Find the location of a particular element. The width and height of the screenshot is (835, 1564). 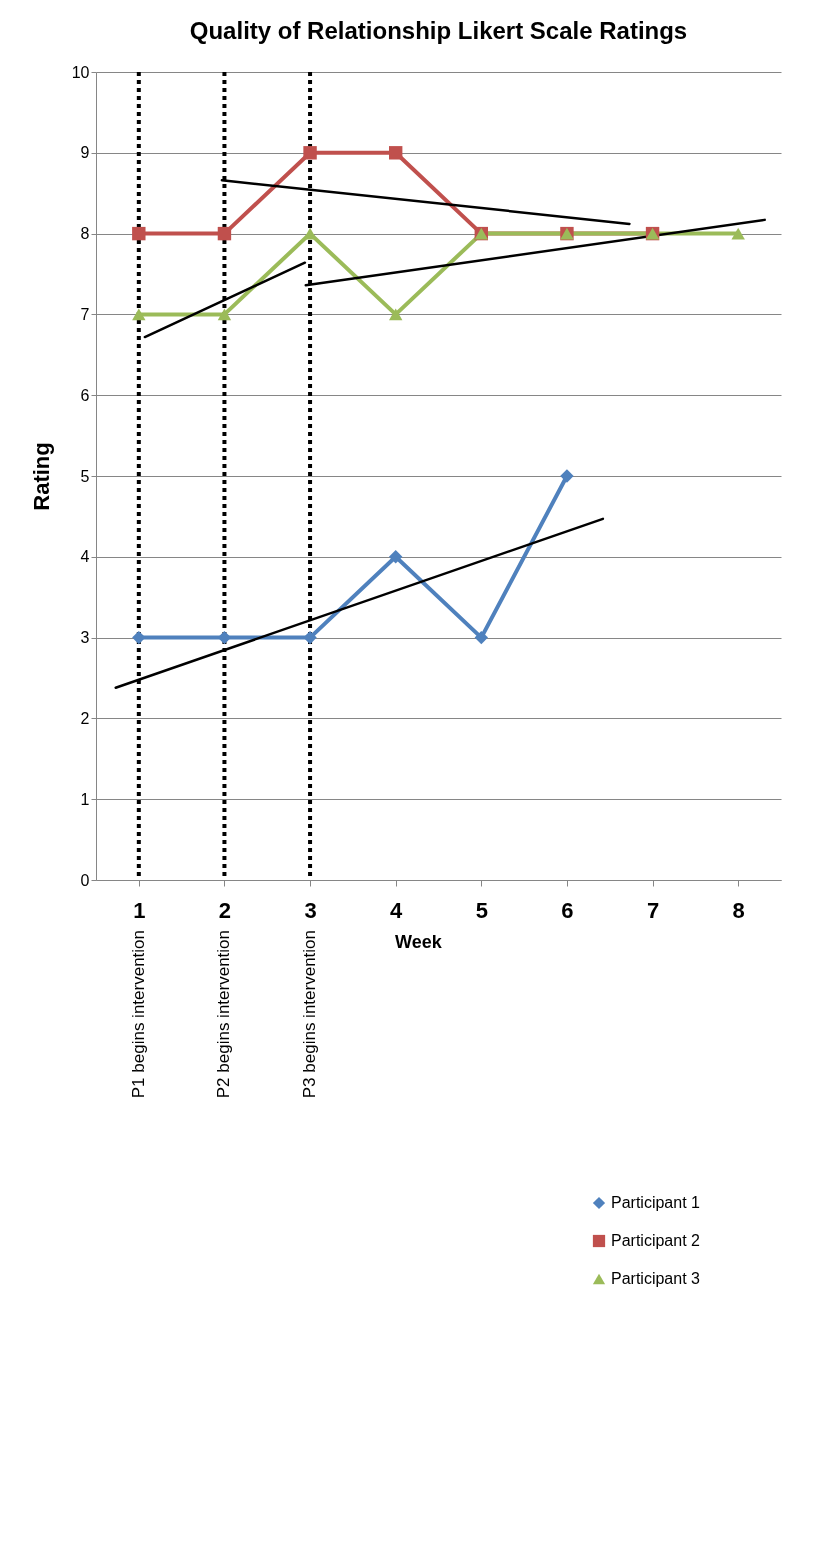

x-tick-label: 4 is located at coordinates (397, 910).